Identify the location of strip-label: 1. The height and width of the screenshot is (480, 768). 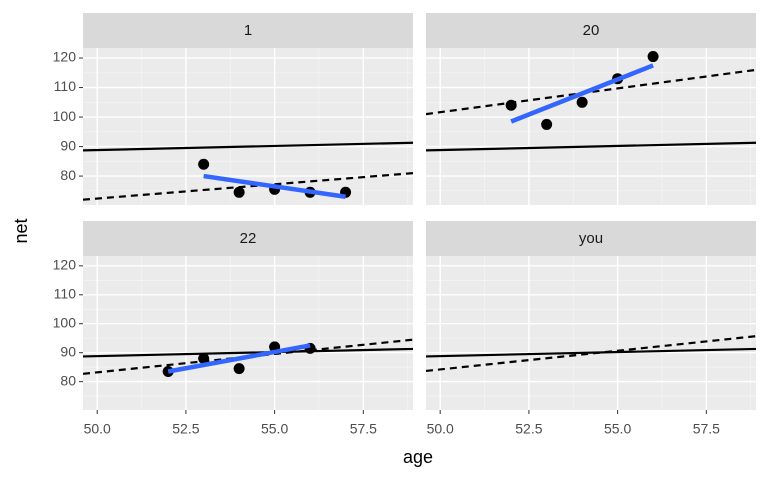
(248, 30).